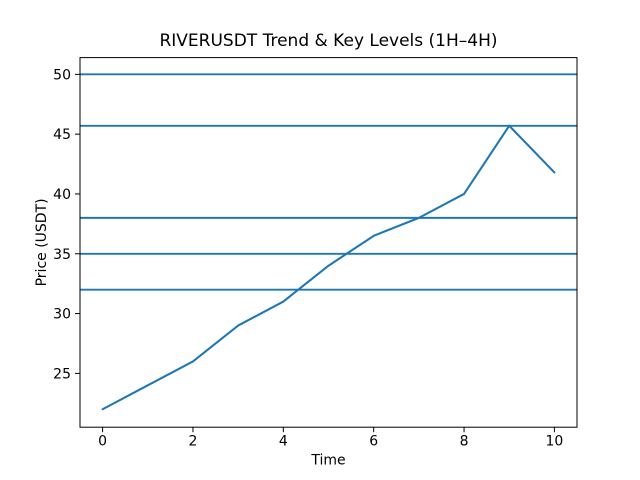 Image resolution: width=640 pixels, height=480 pixels. What do you see at coordinates (62, 75) in the screenshot?
I see `y-tick-label: 50` at bounding box center [62, 75].